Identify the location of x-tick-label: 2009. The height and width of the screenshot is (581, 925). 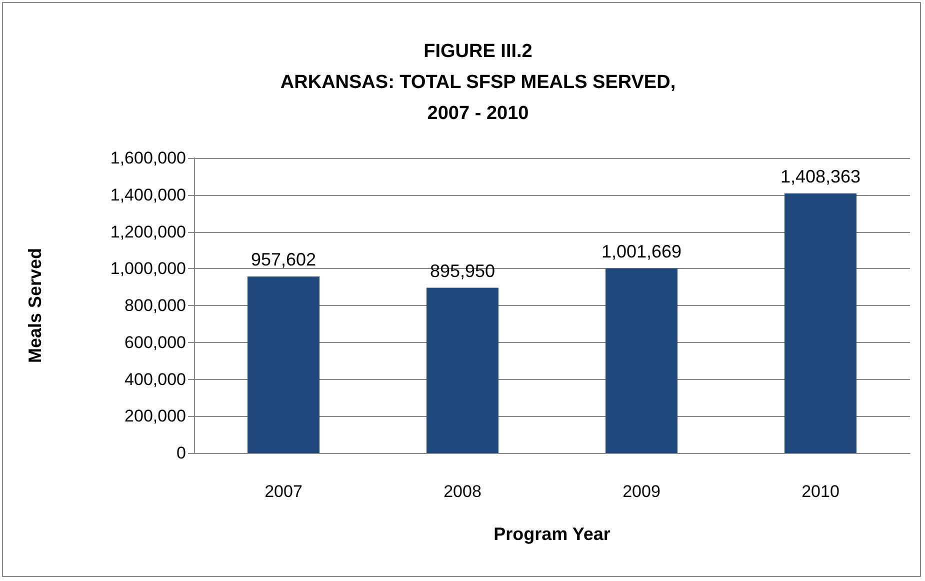
(641, 491).